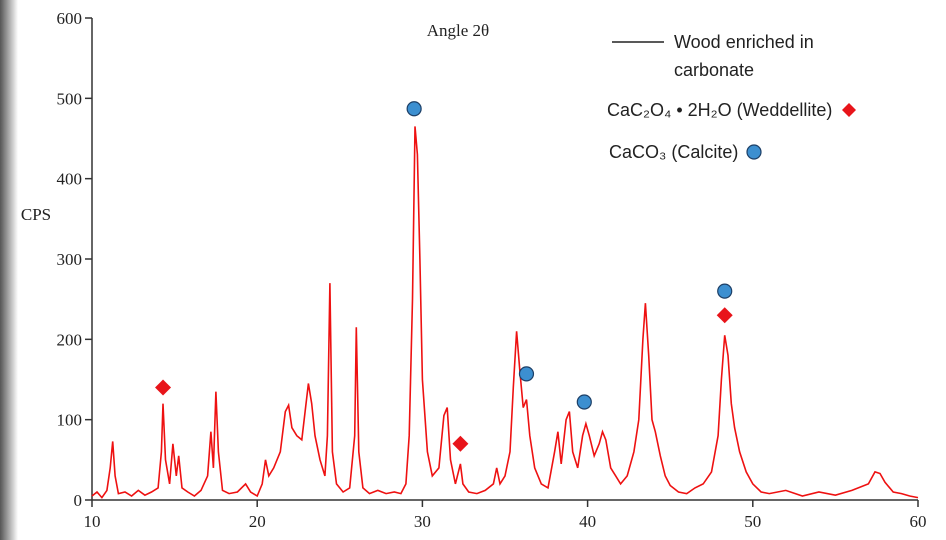  I want to click on x-tick-label: 40, so click(587, 521).